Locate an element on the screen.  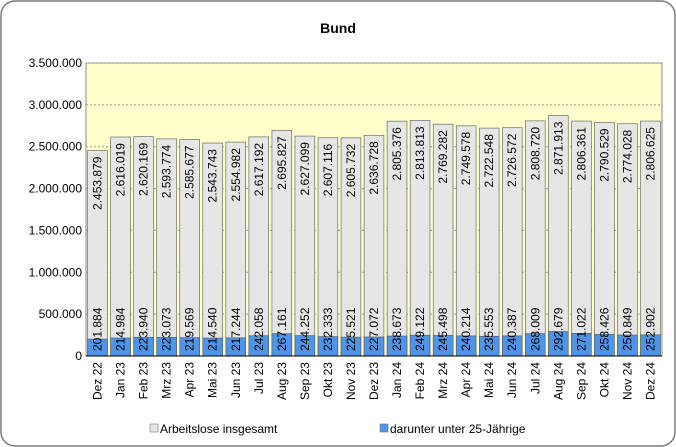
value-label: 2.554.982 is located at coordinates (236, 175).